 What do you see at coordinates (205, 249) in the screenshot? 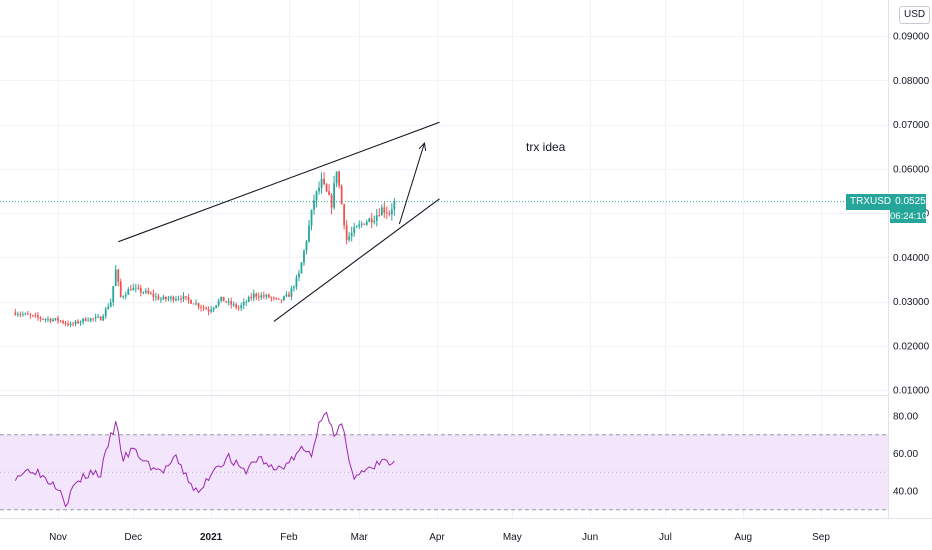
I see `candles` at bounding box center [205, 249].